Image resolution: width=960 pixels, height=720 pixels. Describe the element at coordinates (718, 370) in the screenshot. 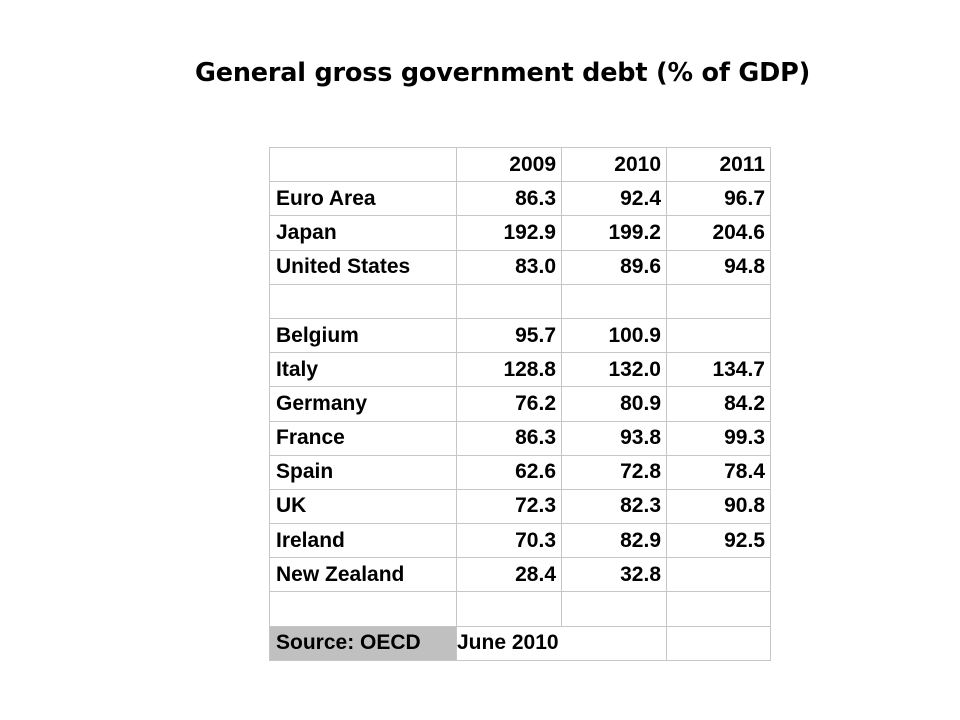

I see `value-cell-2011: 134.7` at that location.